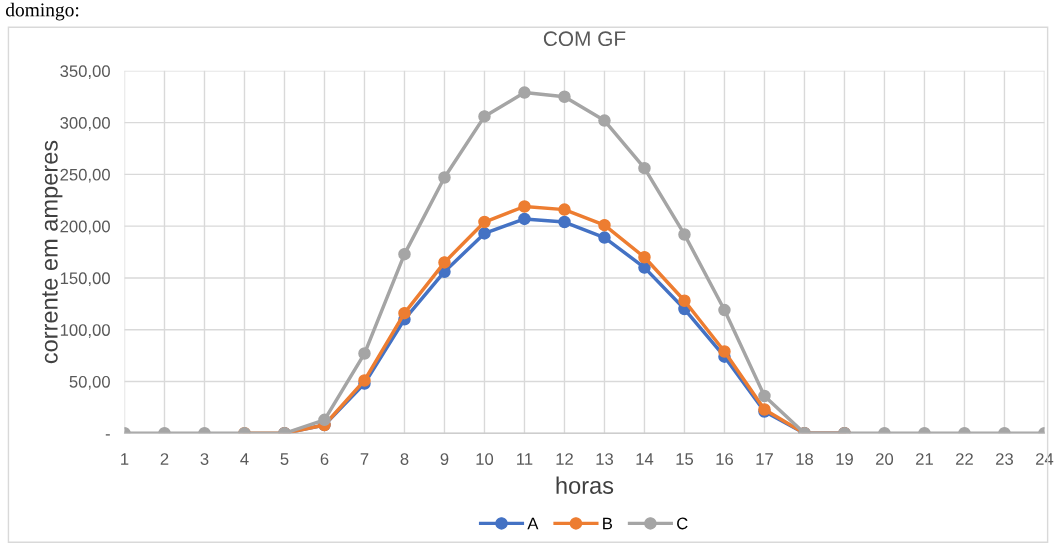 This screenshot has height=545, width=1055. What do you see at coordinates (485, 459) in the screenshot?
I see `x-tick-label: 10` at bounding box center [485, 459].